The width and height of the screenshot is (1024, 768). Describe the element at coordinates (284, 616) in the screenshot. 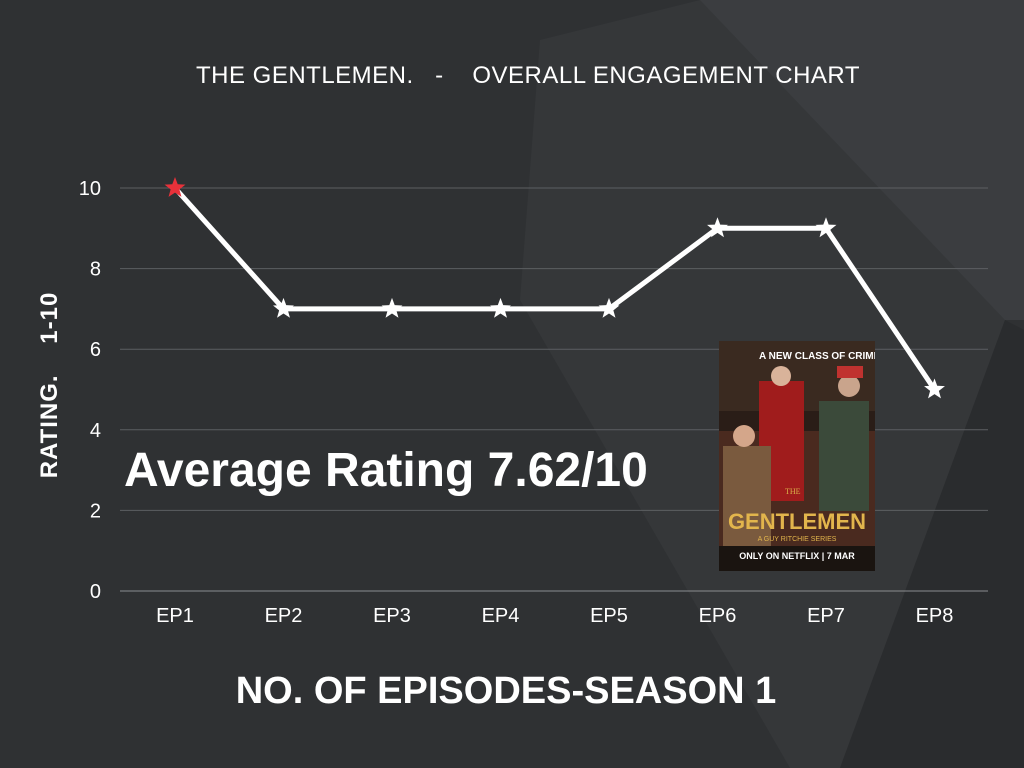

I see `x-tick-label-ep2: EP2` at that location.